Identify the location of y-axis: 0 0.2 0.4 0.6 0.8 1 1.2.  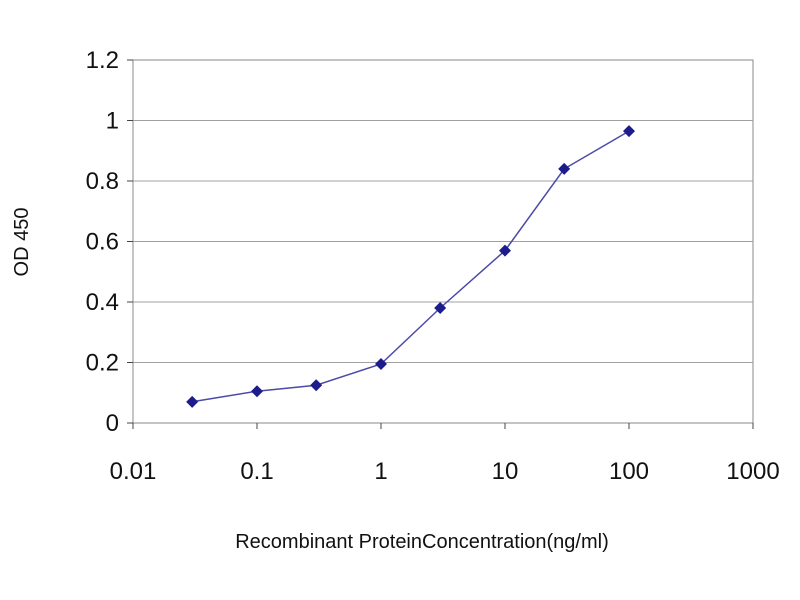
(109, 242).